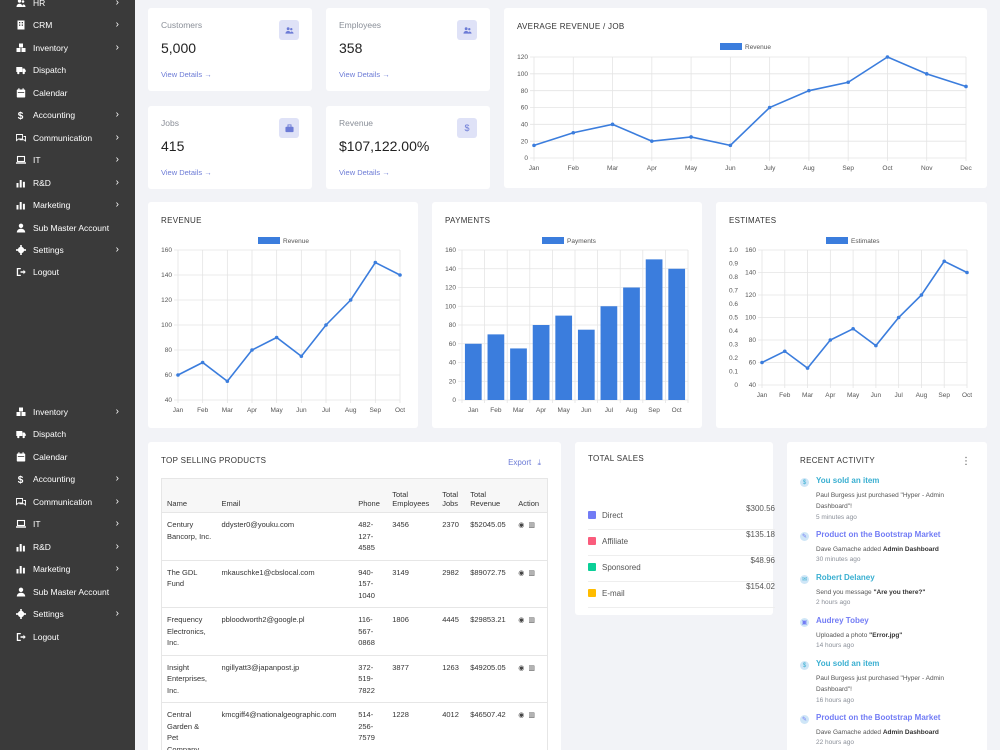 The width and height of the screenshot is (1000, 750). Describe the element at coordinates (285, 584) in the screenshot. I see `cell-email: mkauschke1@cbslocal.com` at that location.